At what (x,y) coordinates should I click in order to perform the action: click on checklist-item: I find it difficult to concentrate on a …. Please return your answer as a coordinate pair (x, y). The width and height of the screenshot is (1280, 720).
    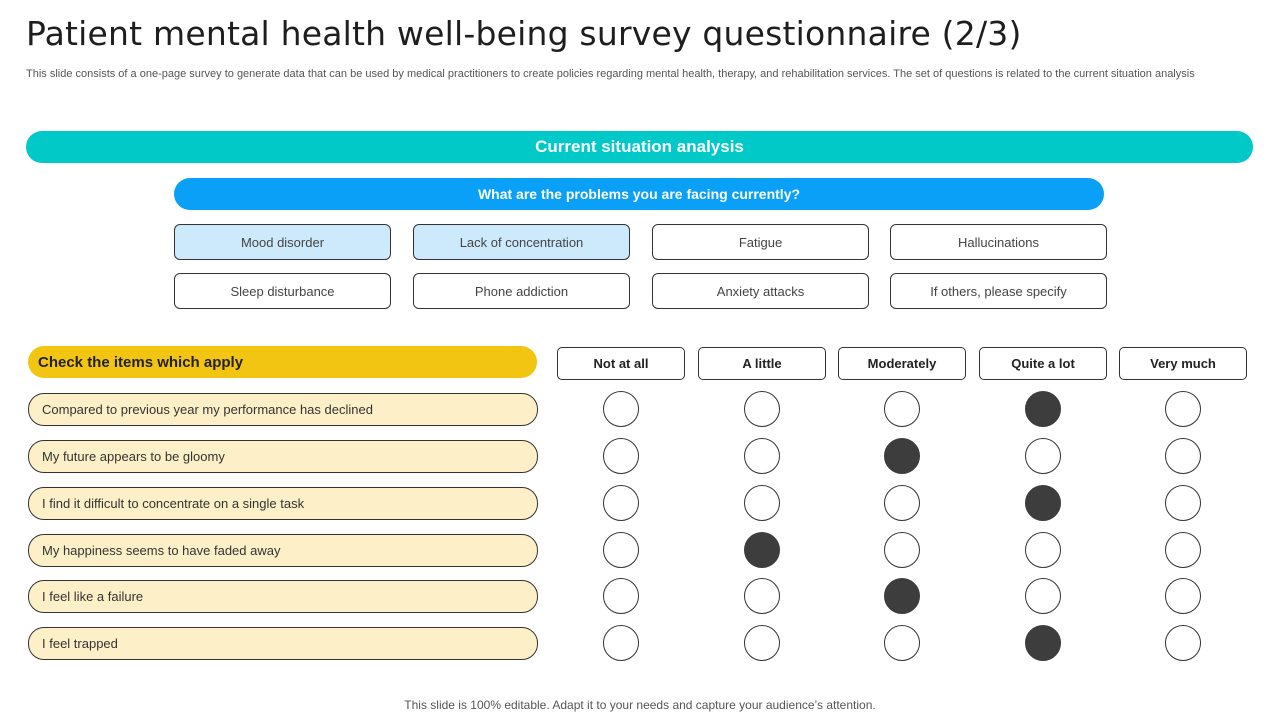
    Looking at the image, I should click on (283, 503).